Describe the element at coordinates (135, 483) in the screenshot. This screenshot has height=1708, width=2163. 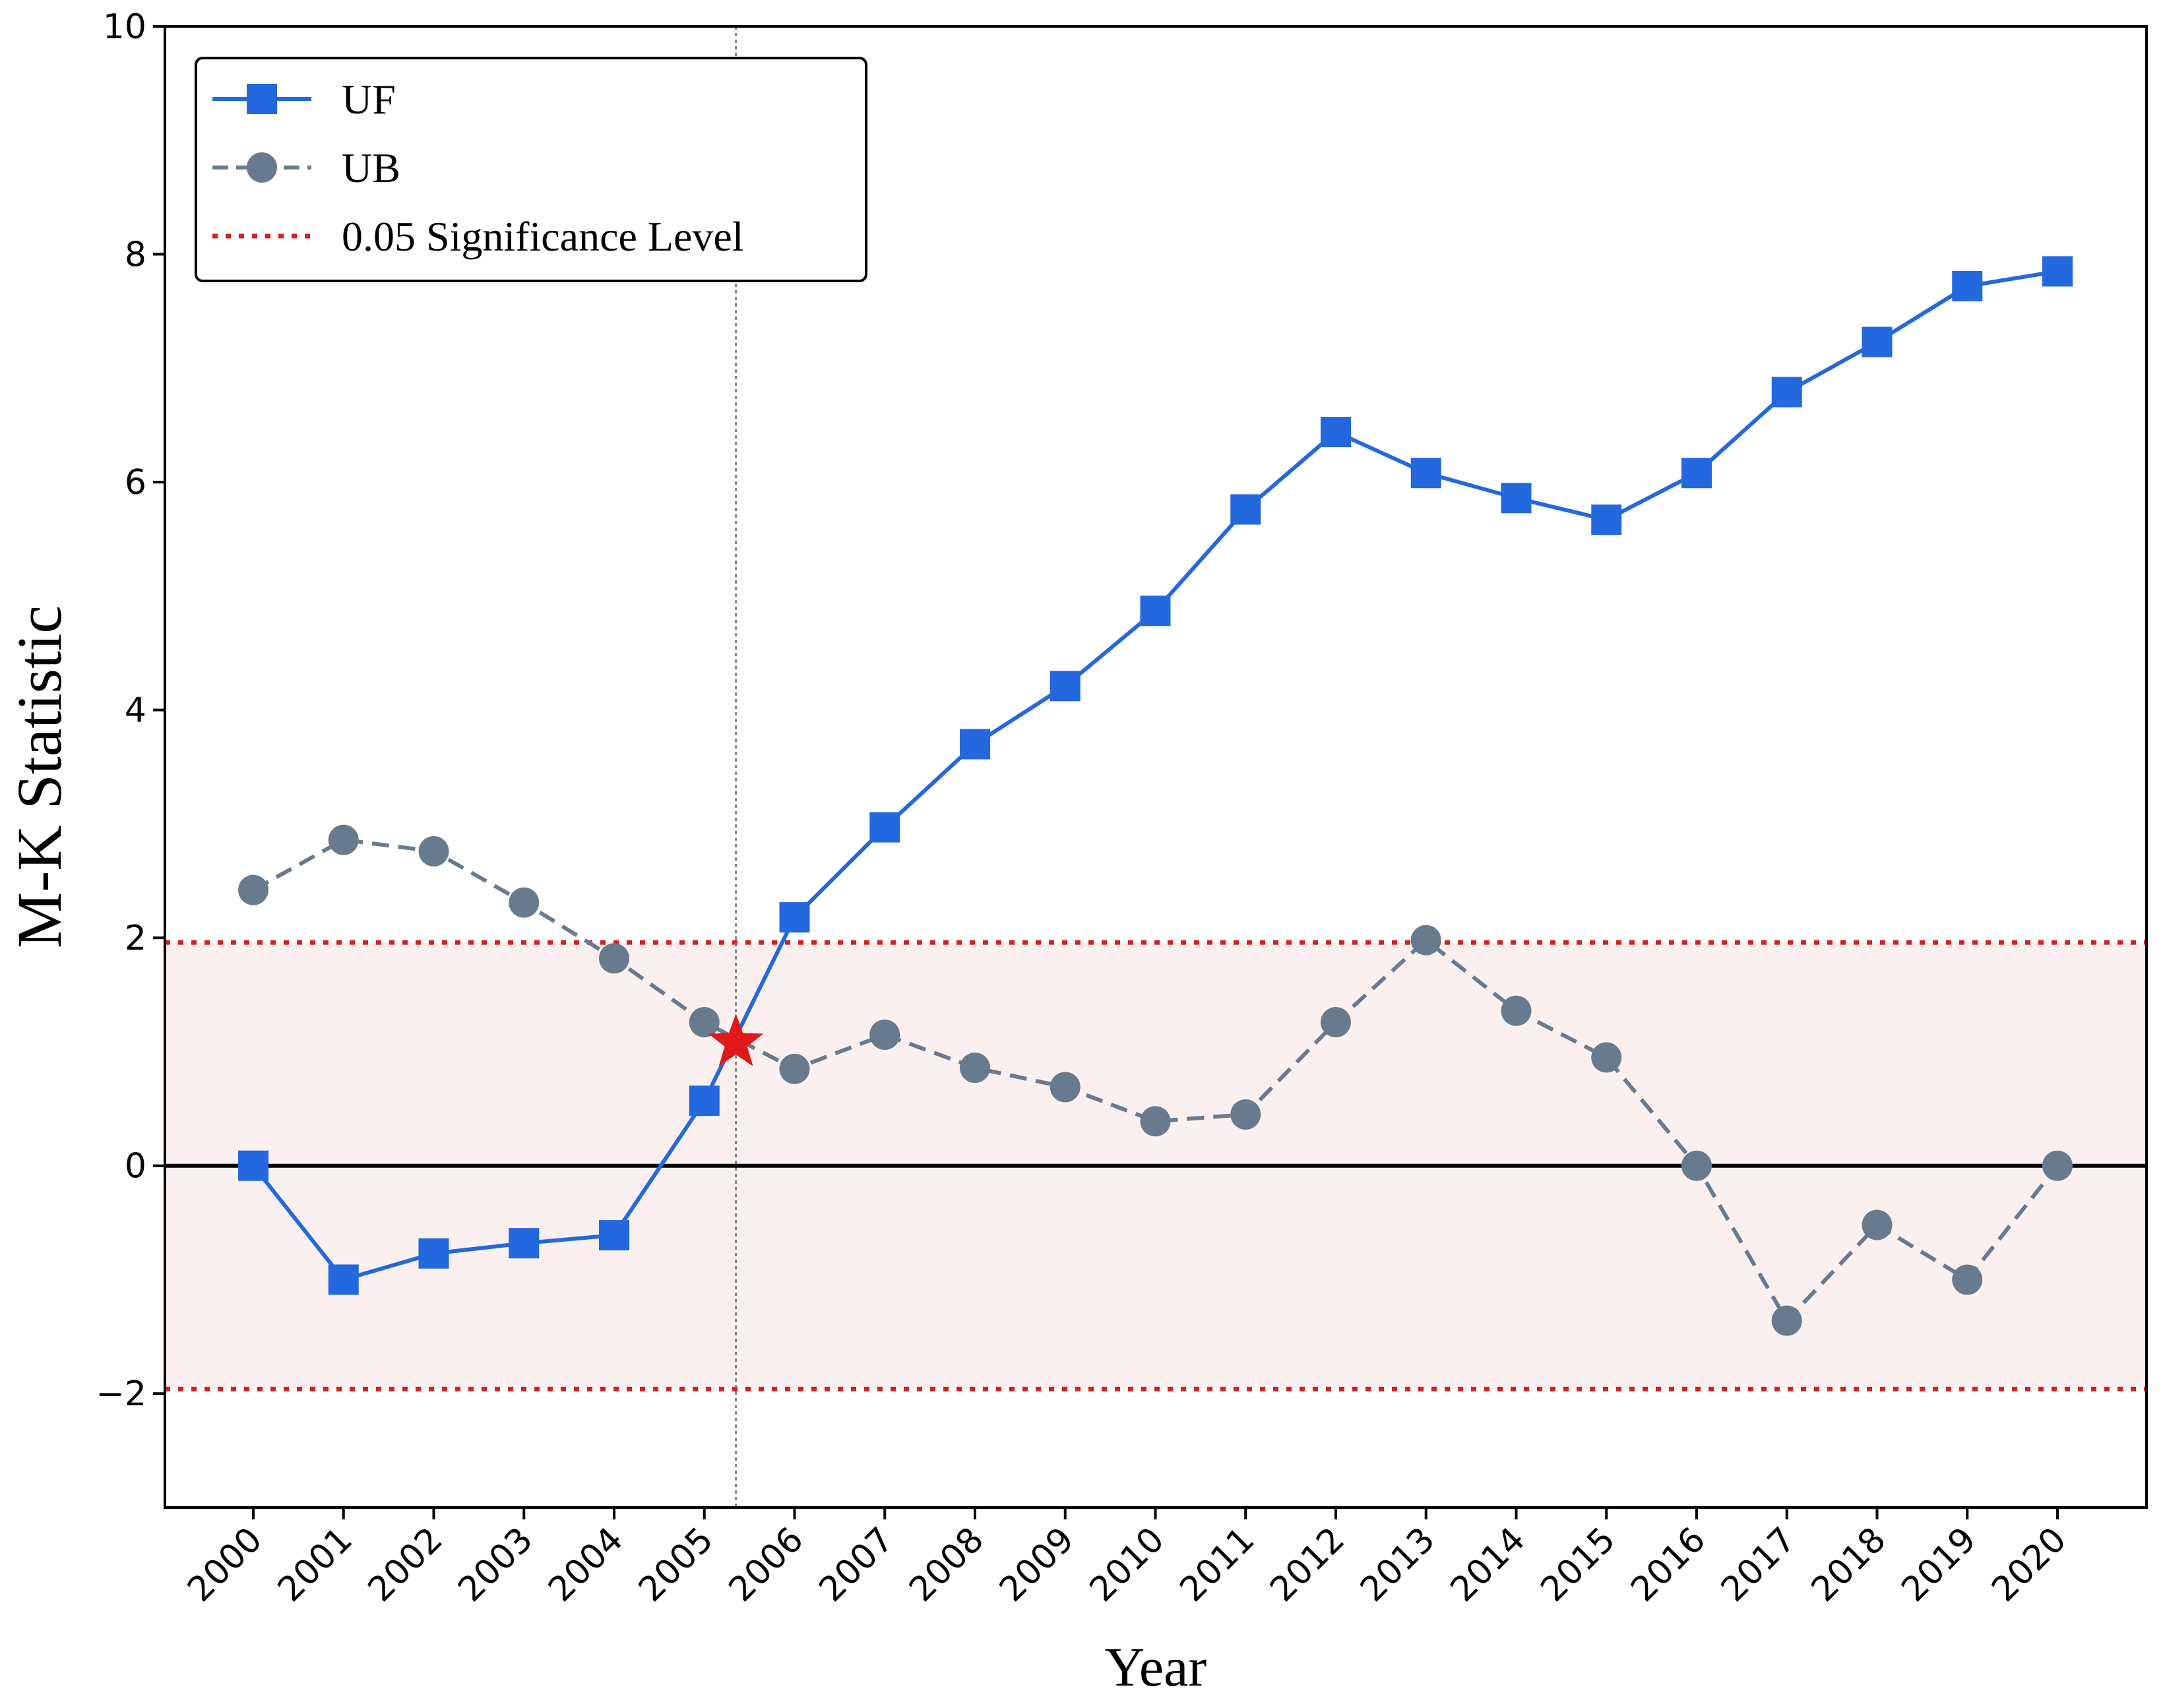
I see `y-tick-label: 6` at that location.